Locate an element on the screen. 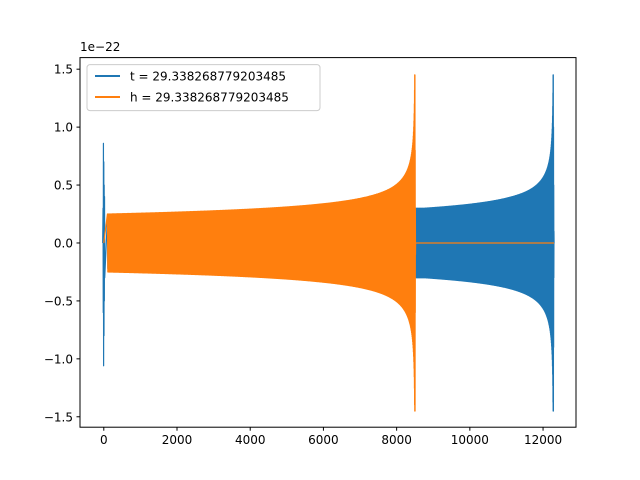 This screenshot has height=480, width=640. x-axis: 0 2000 4000 6000 8000 10000 12000 is located at coordinates (331, 437).